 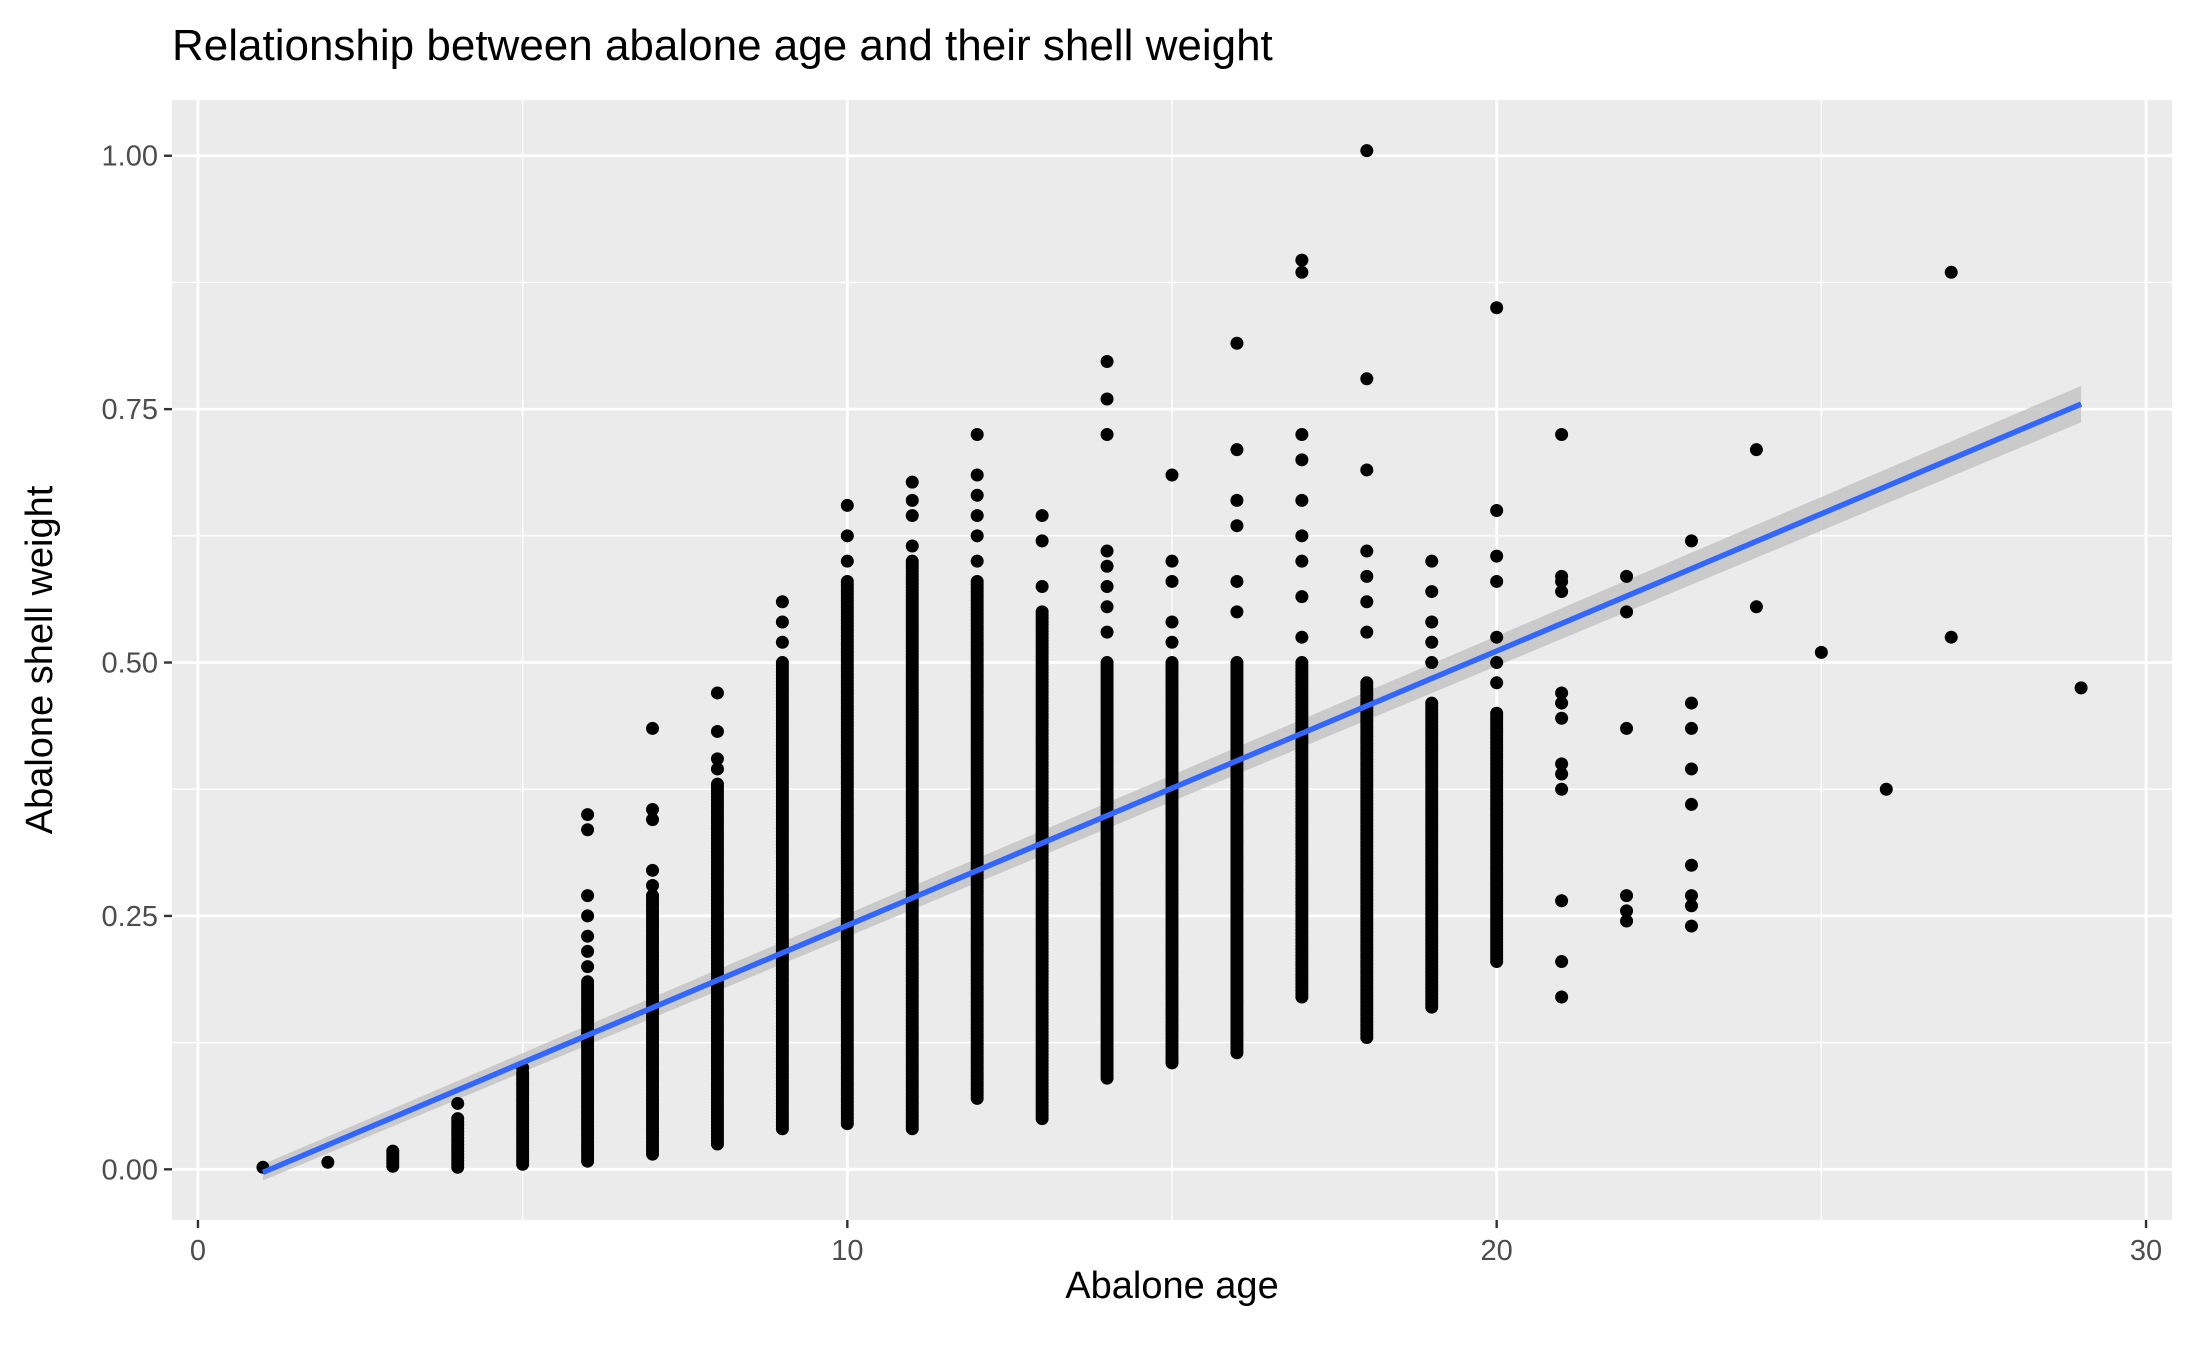 What do you see at coordinates (40, 659) in the screenshot?
I see `y-axis-title: Abalone shell weight` at bounding box center [40, 659].